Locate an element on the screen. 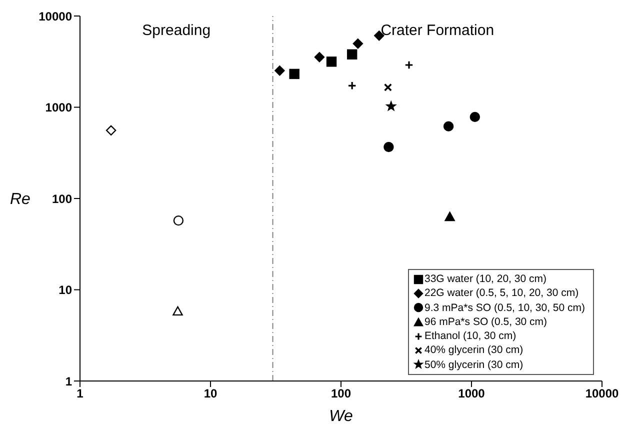  legend-label: 50% glycerin (30 cm) is located at coordinates (474, 365).